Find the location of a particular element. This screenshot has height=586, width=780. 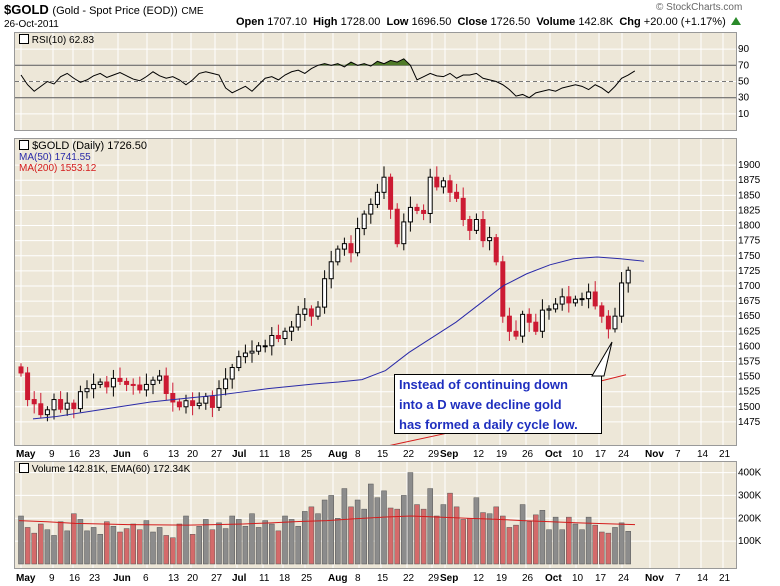

chart-date: 26-Oct-2011 is located at coordinates (31, 24).